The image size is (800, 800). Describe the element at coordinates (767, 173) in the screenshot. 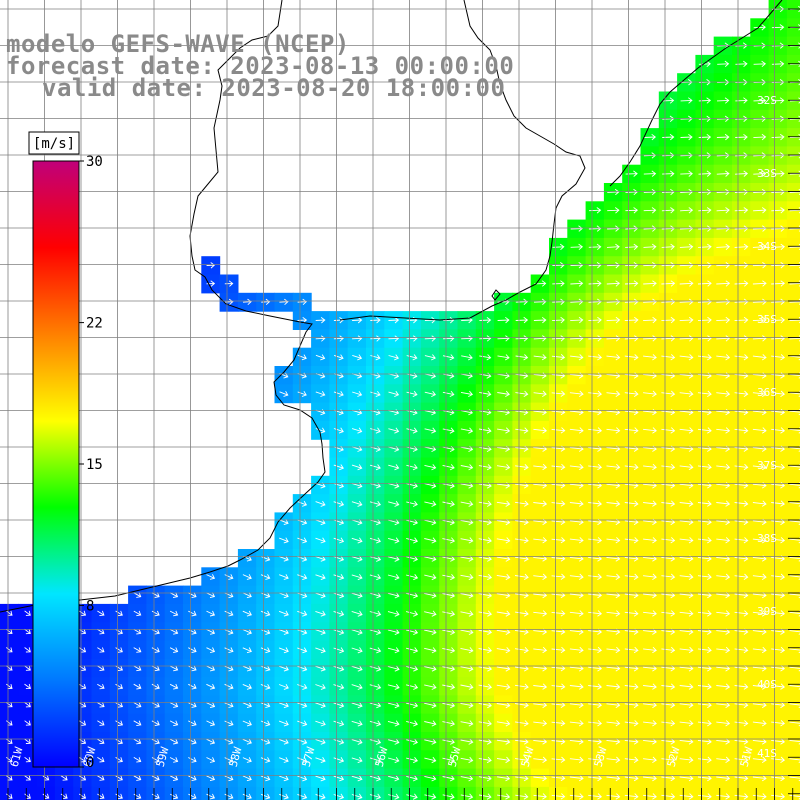

I see `lat-label: 33S` at that location.